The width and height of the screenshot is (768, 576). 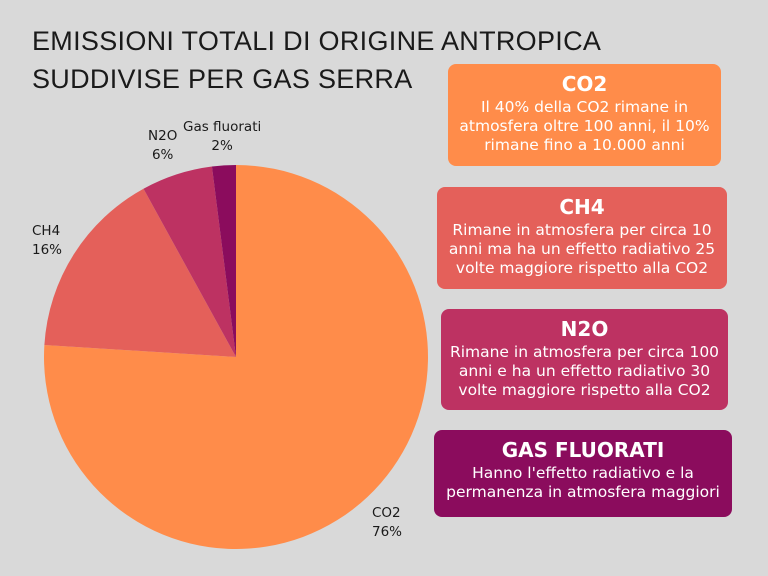 I want to click on card-n2o-title: N2O, so click(x=584, y=329).